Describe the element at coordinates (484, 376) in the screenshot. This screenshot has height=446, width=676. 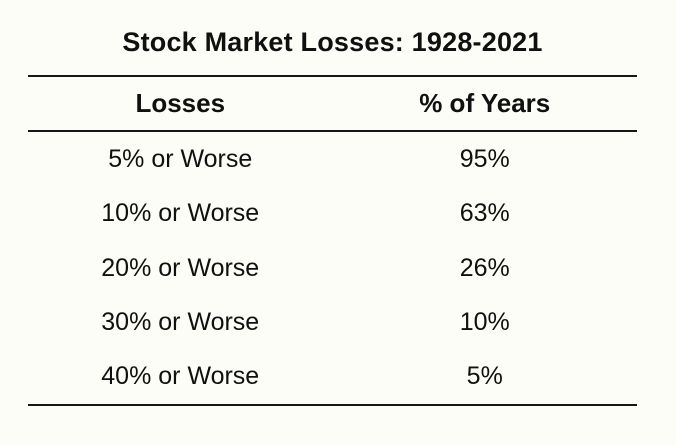
I see `cell-pct: 5%` at that location.